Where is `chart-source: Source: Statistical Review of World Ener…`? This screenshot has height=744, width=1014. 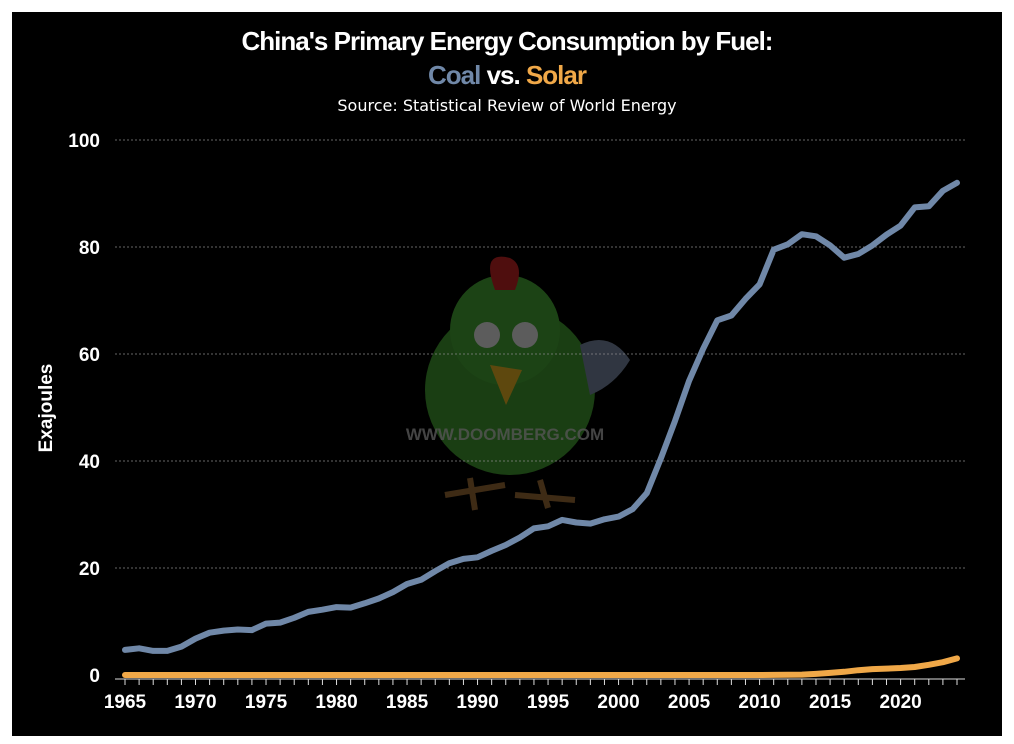
chart-source: Source: Statistical Review of World Ener… is located at coordinates (507, 105).